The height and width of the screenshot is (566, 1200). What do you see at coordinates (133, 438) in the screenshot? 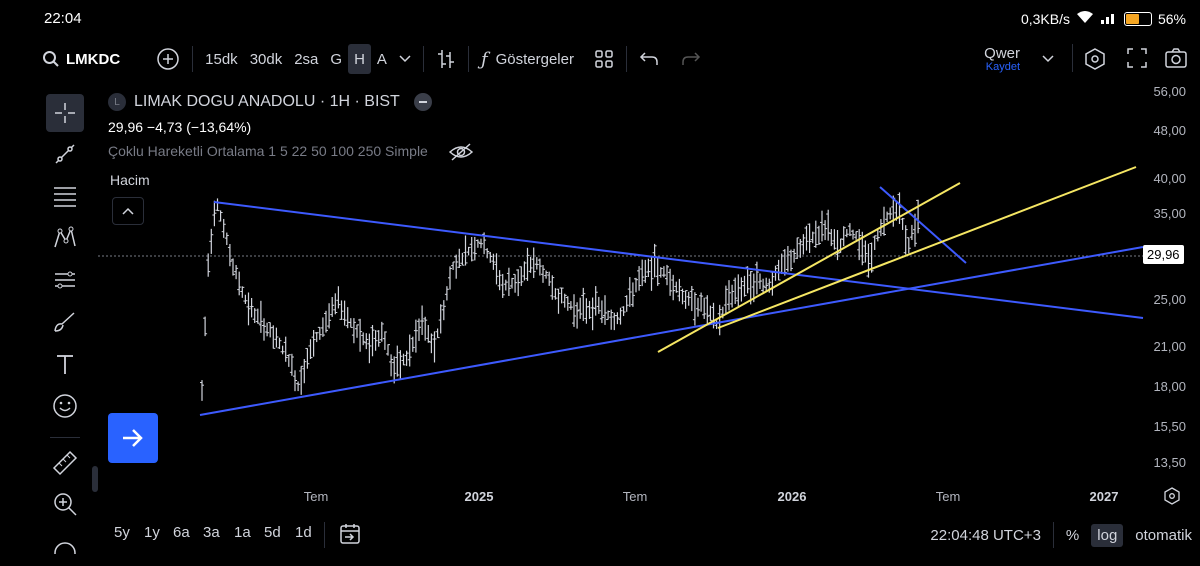
I see `scroll-to-realtime-button` at bounding box center [133, 438].